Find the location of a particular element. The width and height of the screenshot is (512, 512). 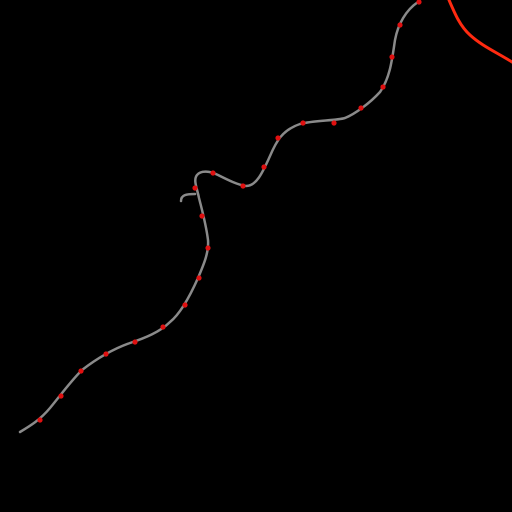

route-spur is located at coordinates (188, 197).